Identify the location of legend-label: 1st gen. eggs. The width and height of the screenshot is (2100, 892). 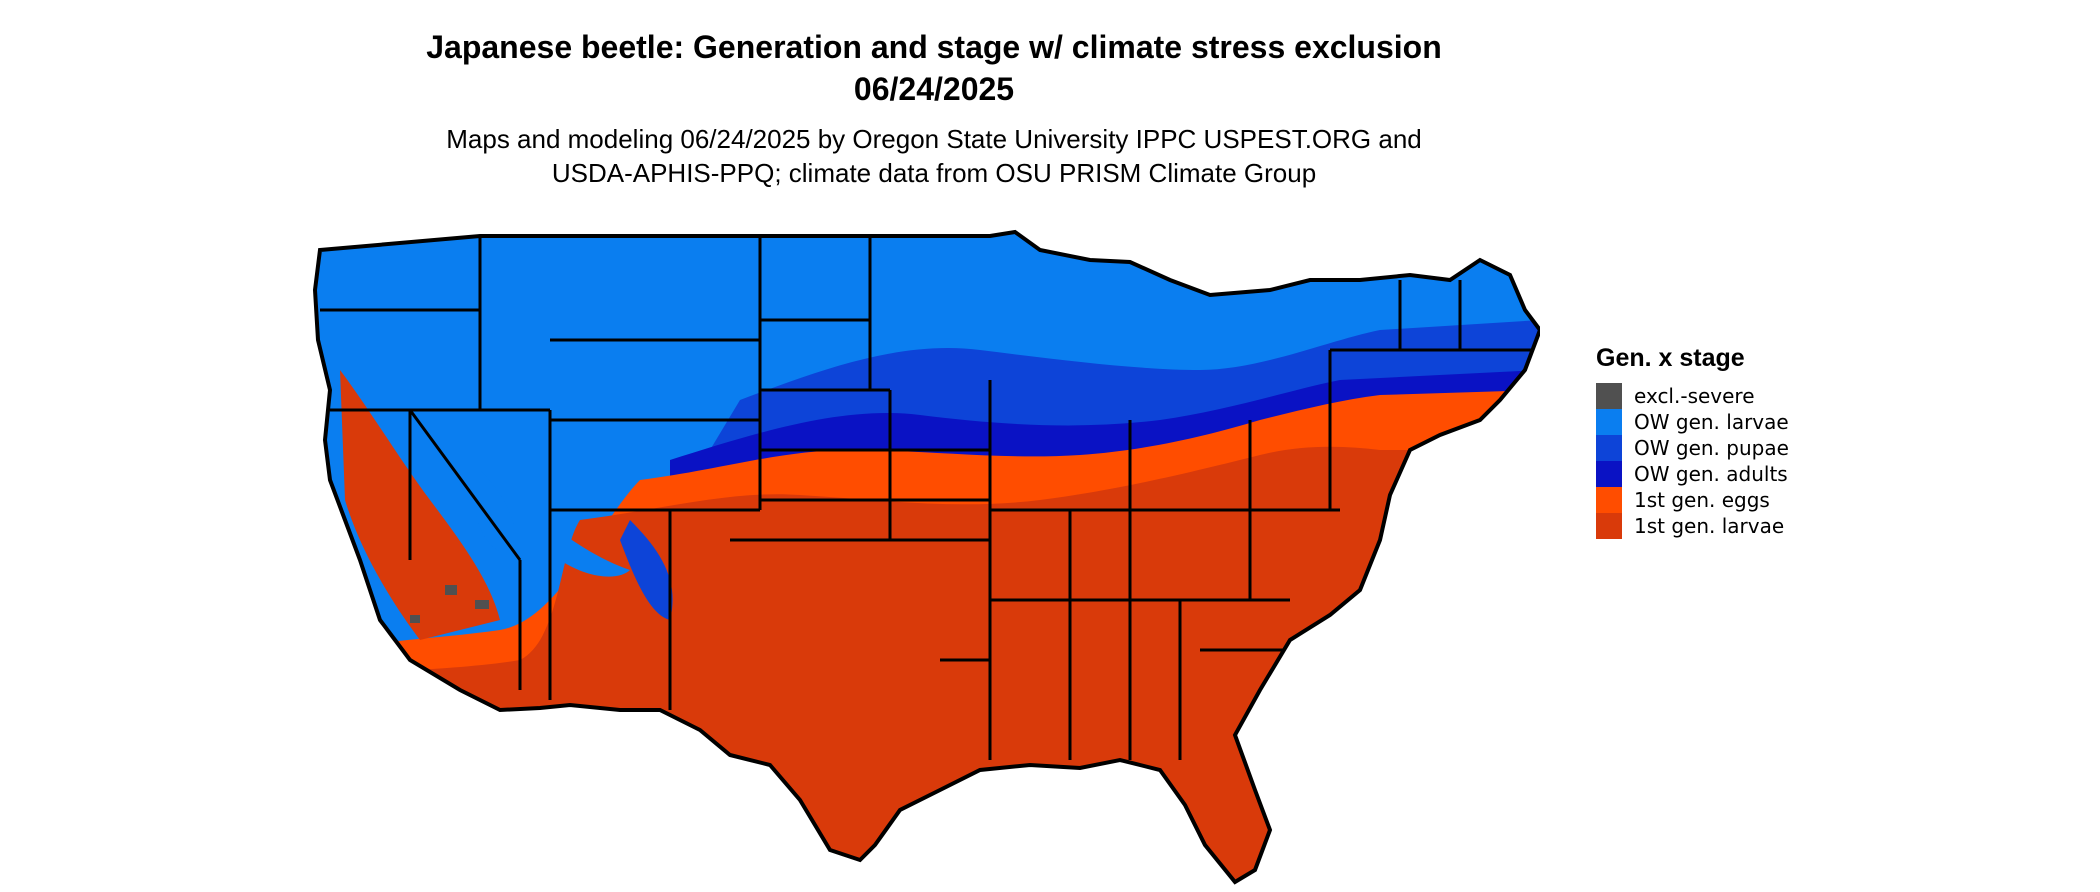
(1702, 500).